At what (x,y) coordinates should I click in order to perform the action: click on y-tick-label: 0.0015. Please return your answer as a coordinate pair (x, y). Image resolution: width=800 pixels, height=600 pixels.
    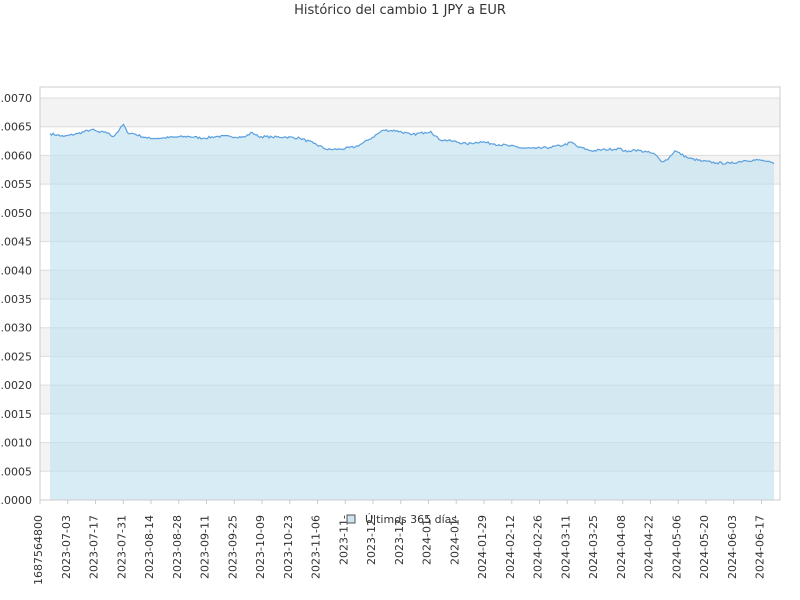
    Looking at the image, I should click on (16, 414).